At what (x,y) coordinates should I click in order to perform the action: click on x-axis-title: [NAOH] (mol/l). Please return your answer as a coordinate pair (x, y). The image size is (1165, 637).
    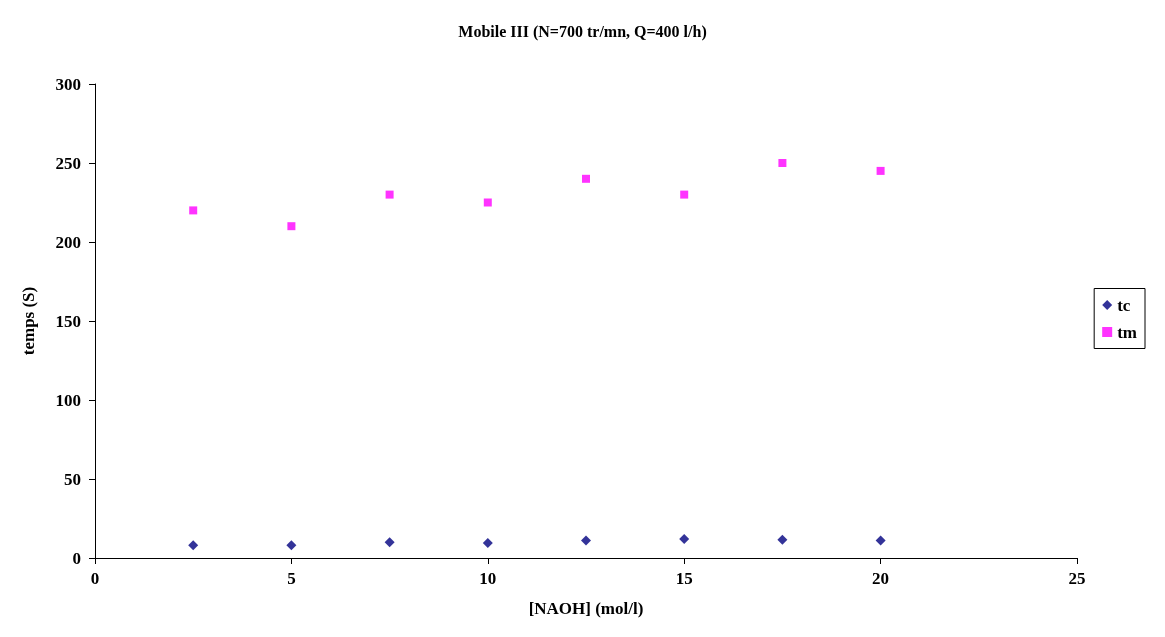
    Looking at the image, I should click on (586, 608).